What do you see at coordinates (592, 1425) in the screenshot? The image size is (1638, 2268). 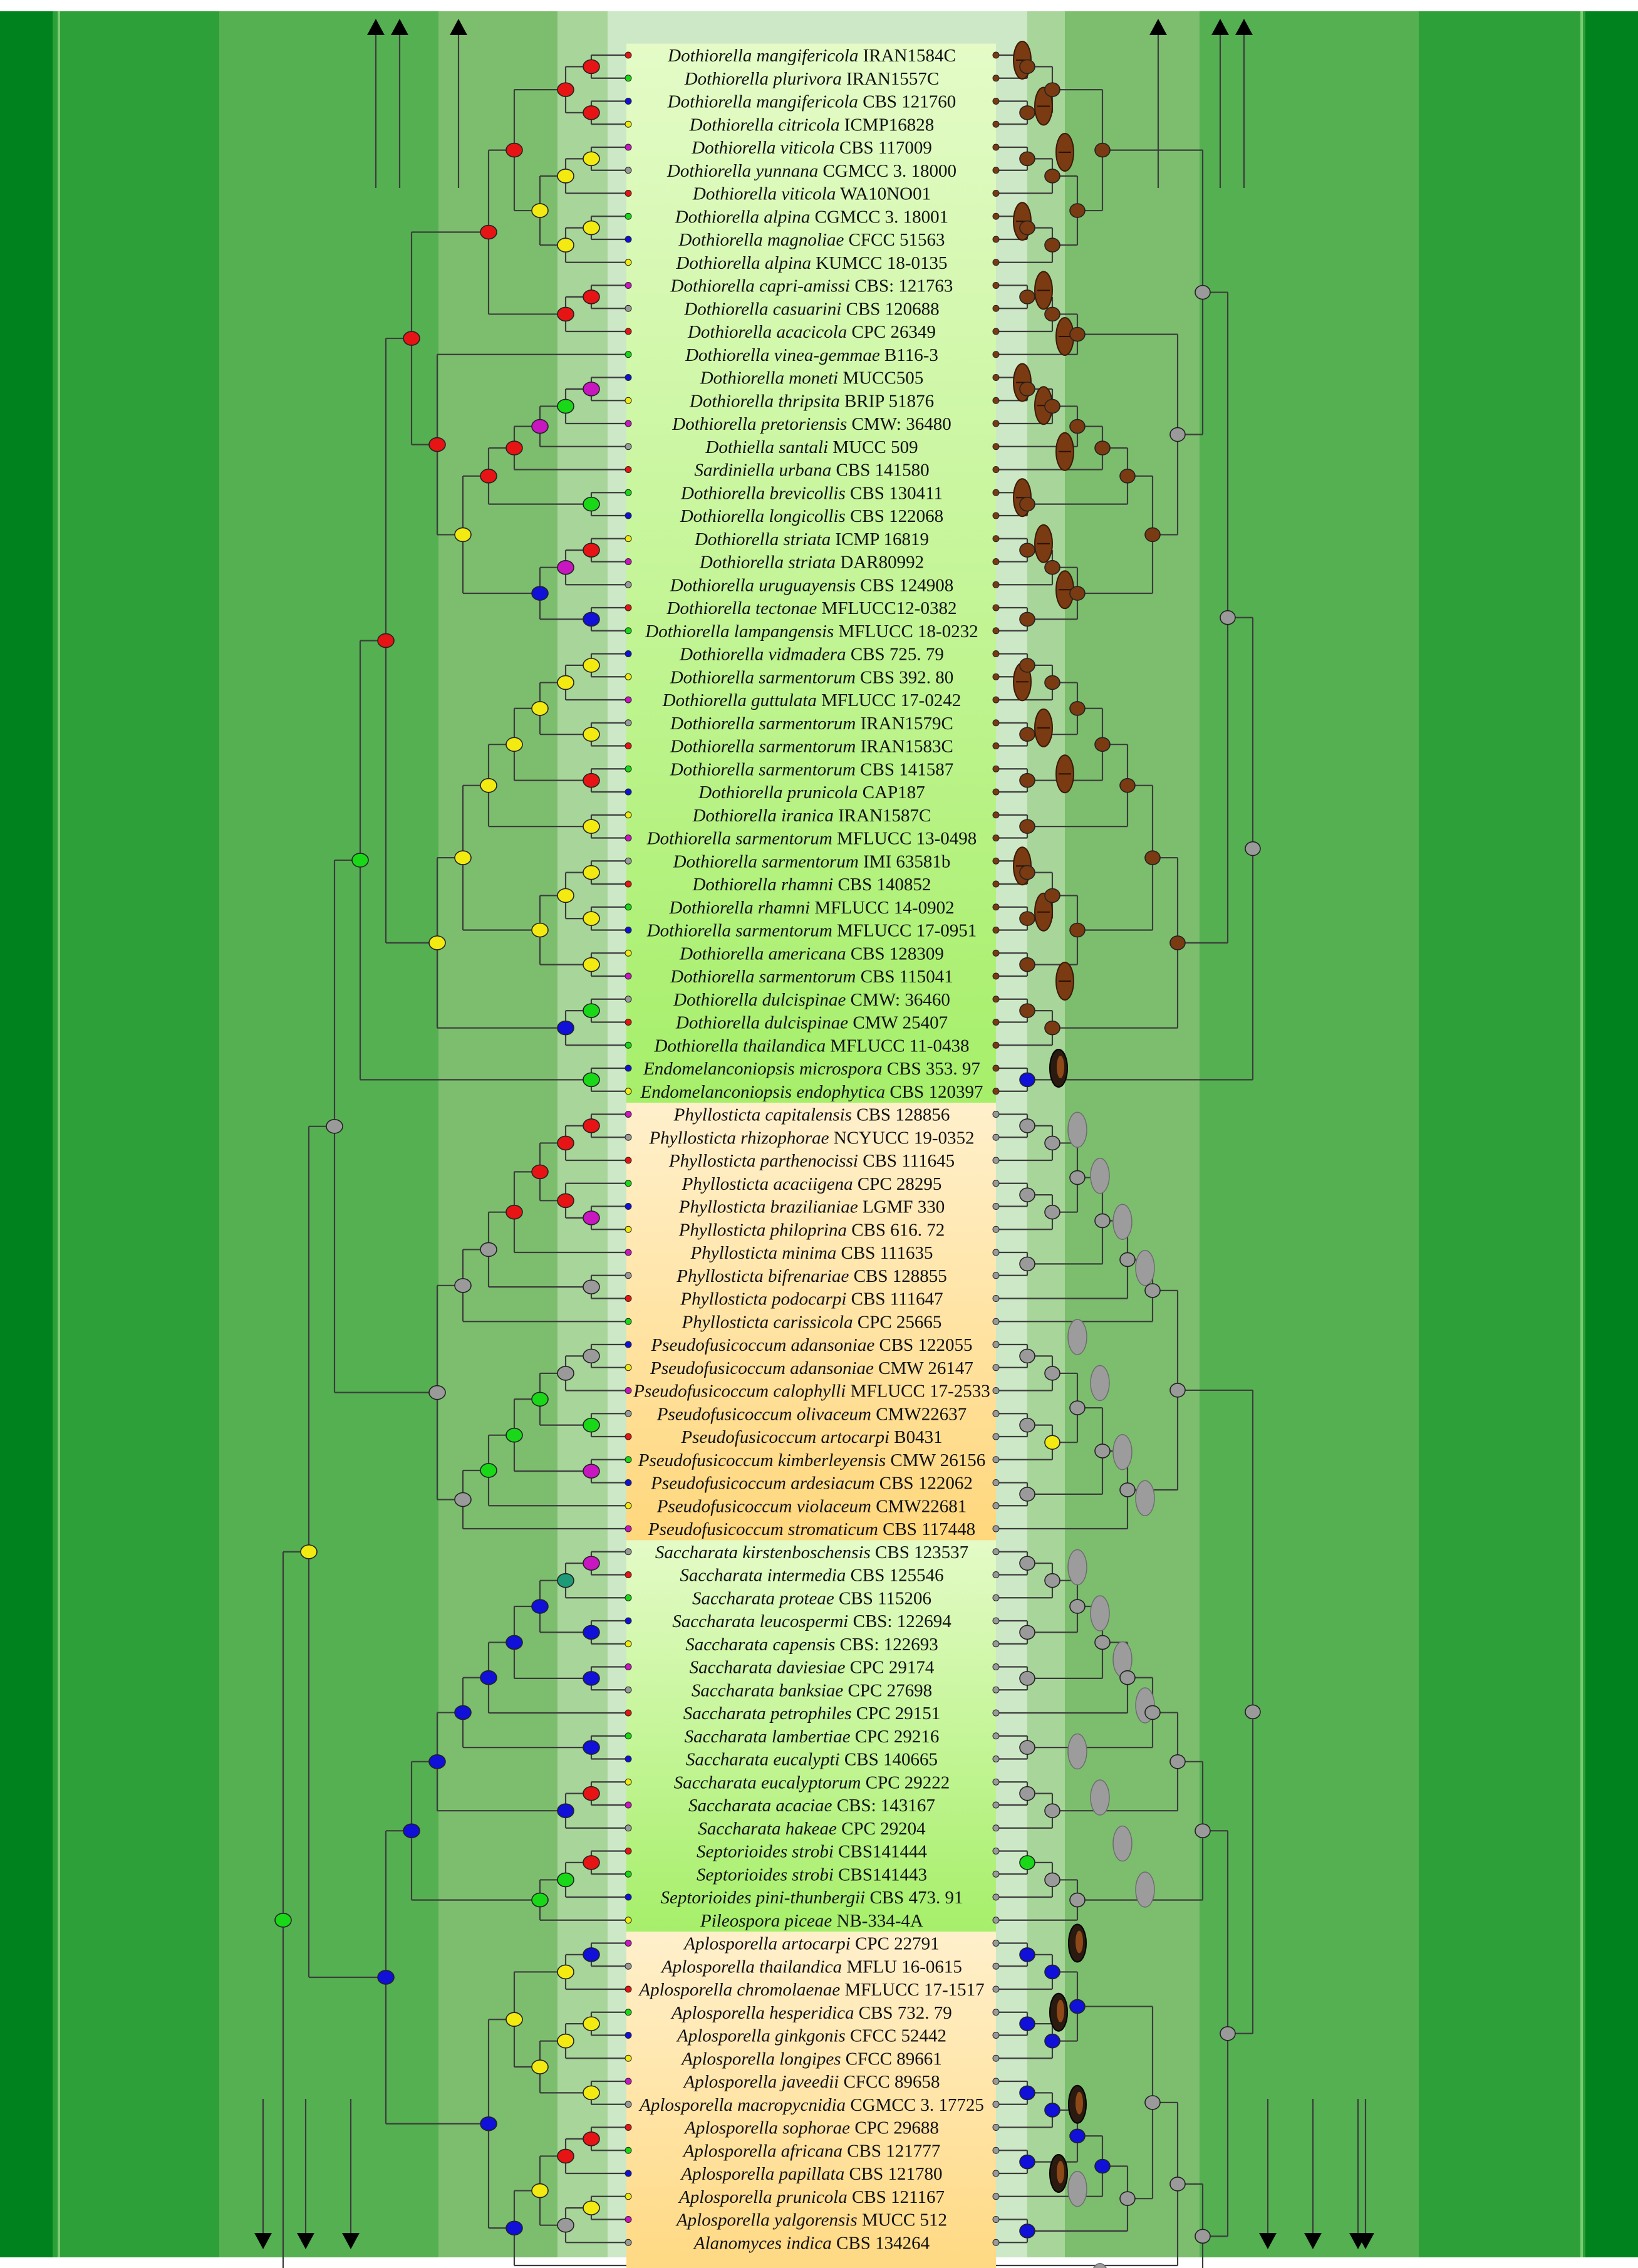 I see `left-node-L57` at bounding box center [592, 1425].